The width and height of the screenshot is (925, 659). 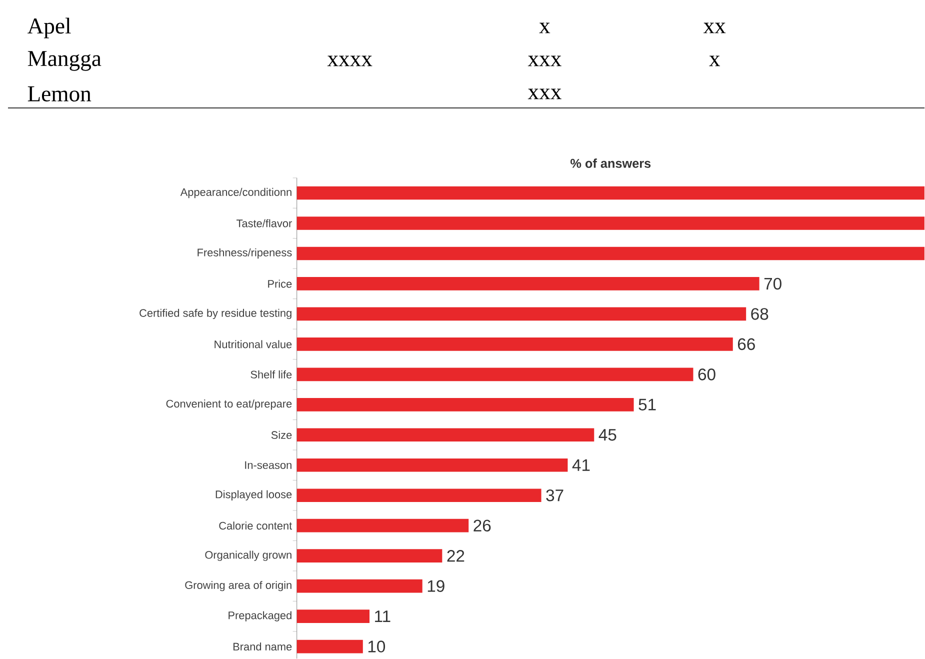 What do you see at coordinates (281, 434) in the screenshot?
I see `y-tick-label: Size` at bounding box center [281, 434].